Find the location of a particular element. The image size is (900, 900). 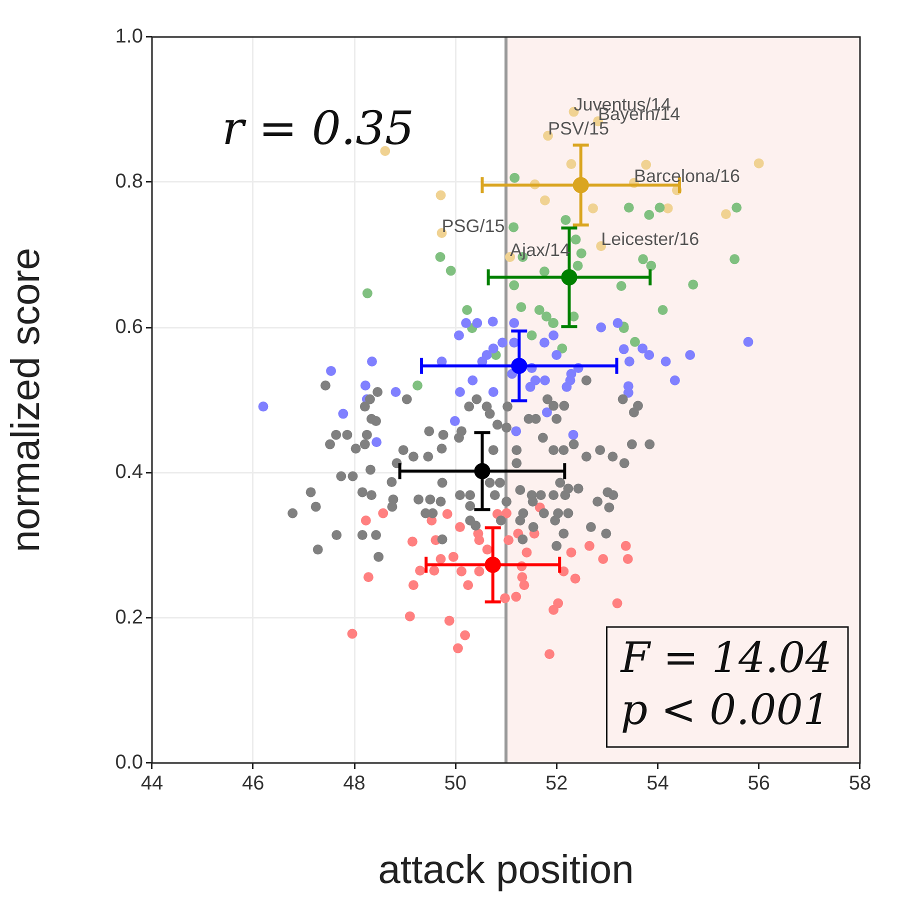

x-tick-label: 48 is located at coordinates (354, 783).